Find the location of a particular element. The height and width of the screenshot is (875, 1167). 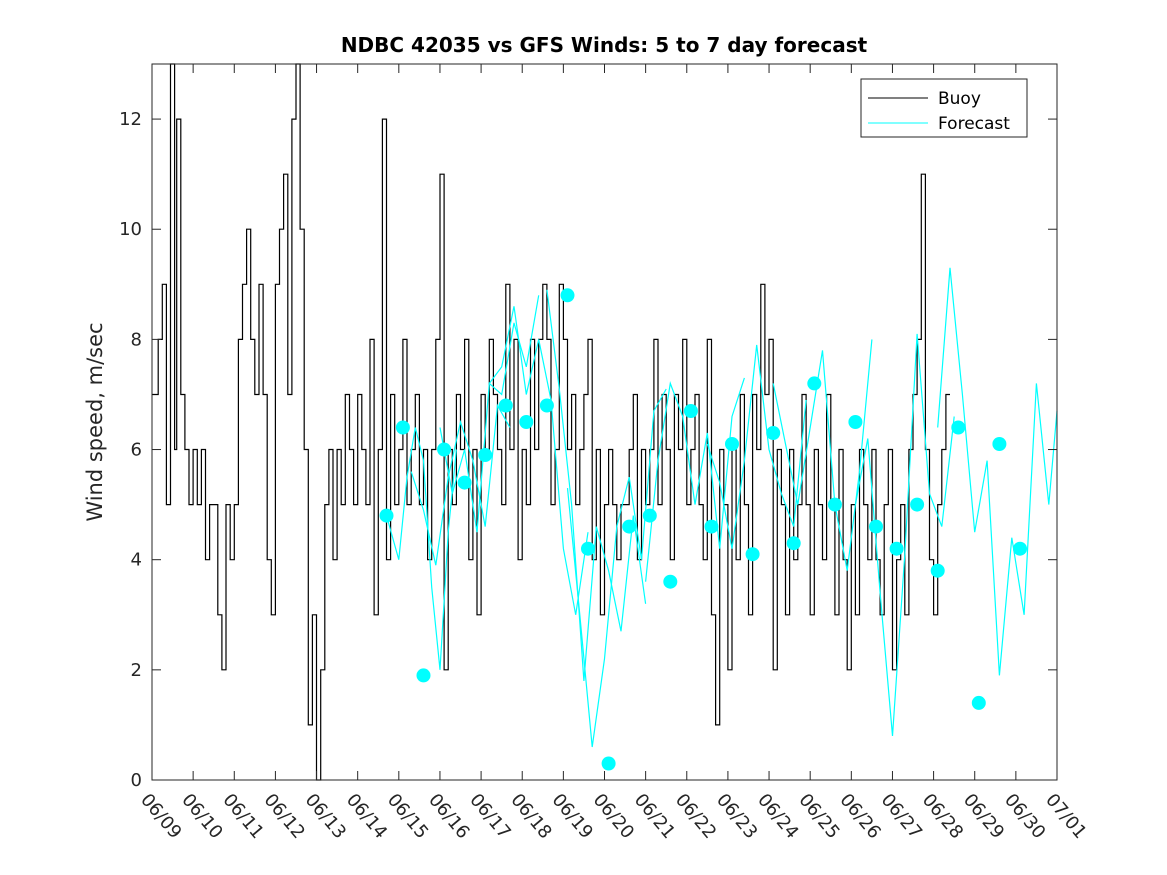

legend-label-forecast: Forecast is located at coordinates (974, 124).